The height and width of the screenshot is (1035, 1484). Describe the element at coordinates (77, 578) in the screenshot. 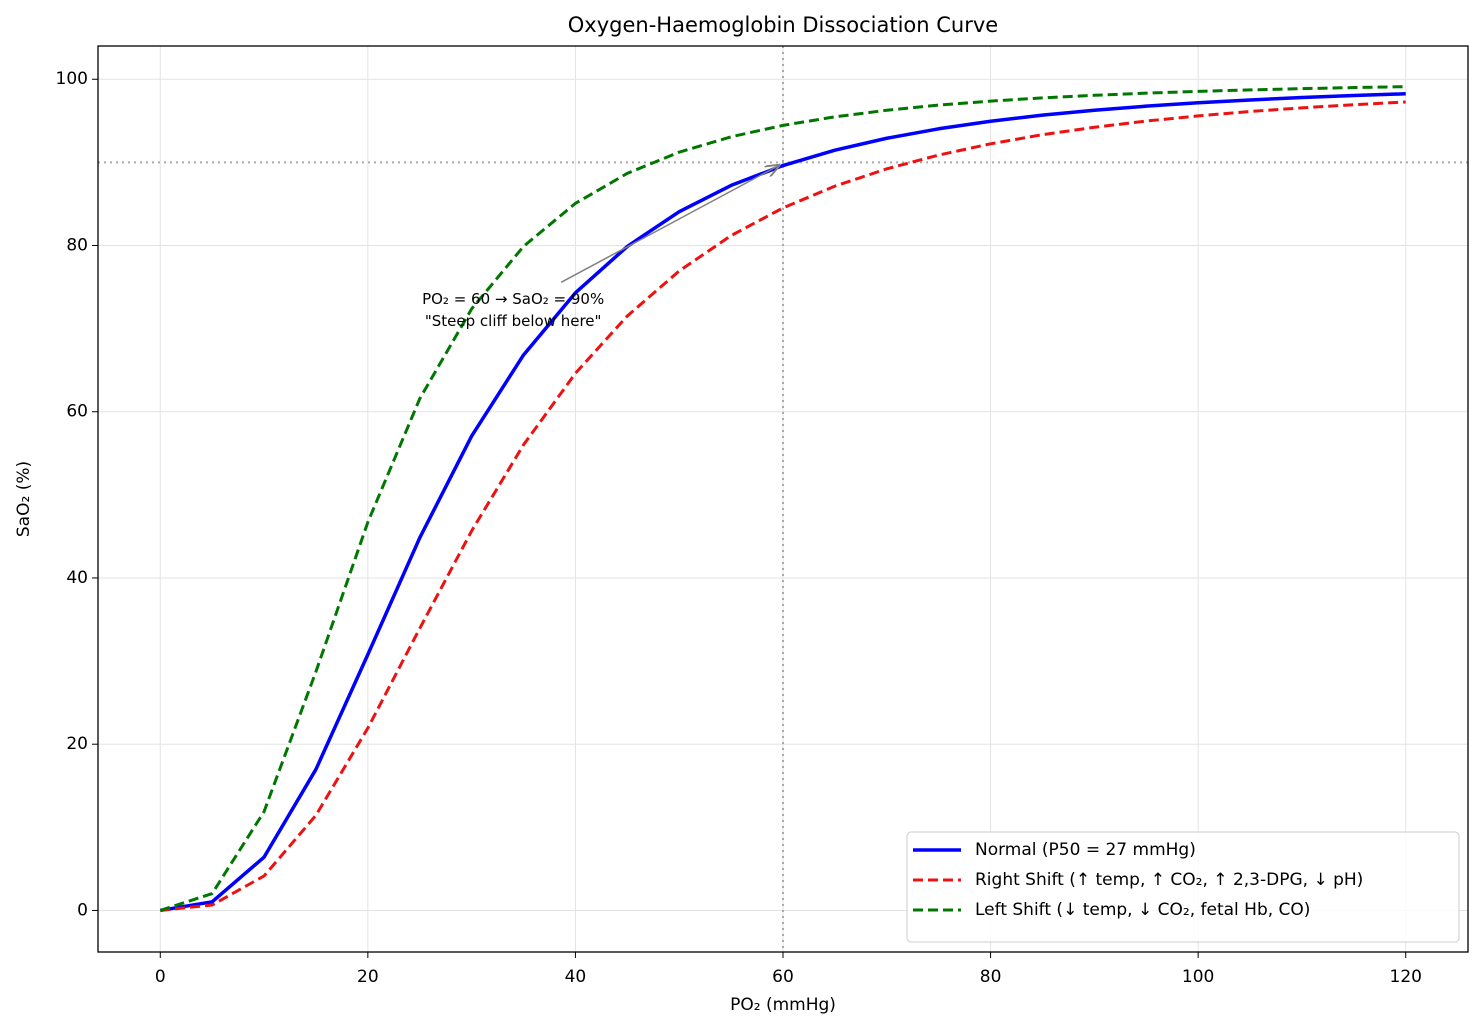

I see `y-tick-label: 40` at that location.